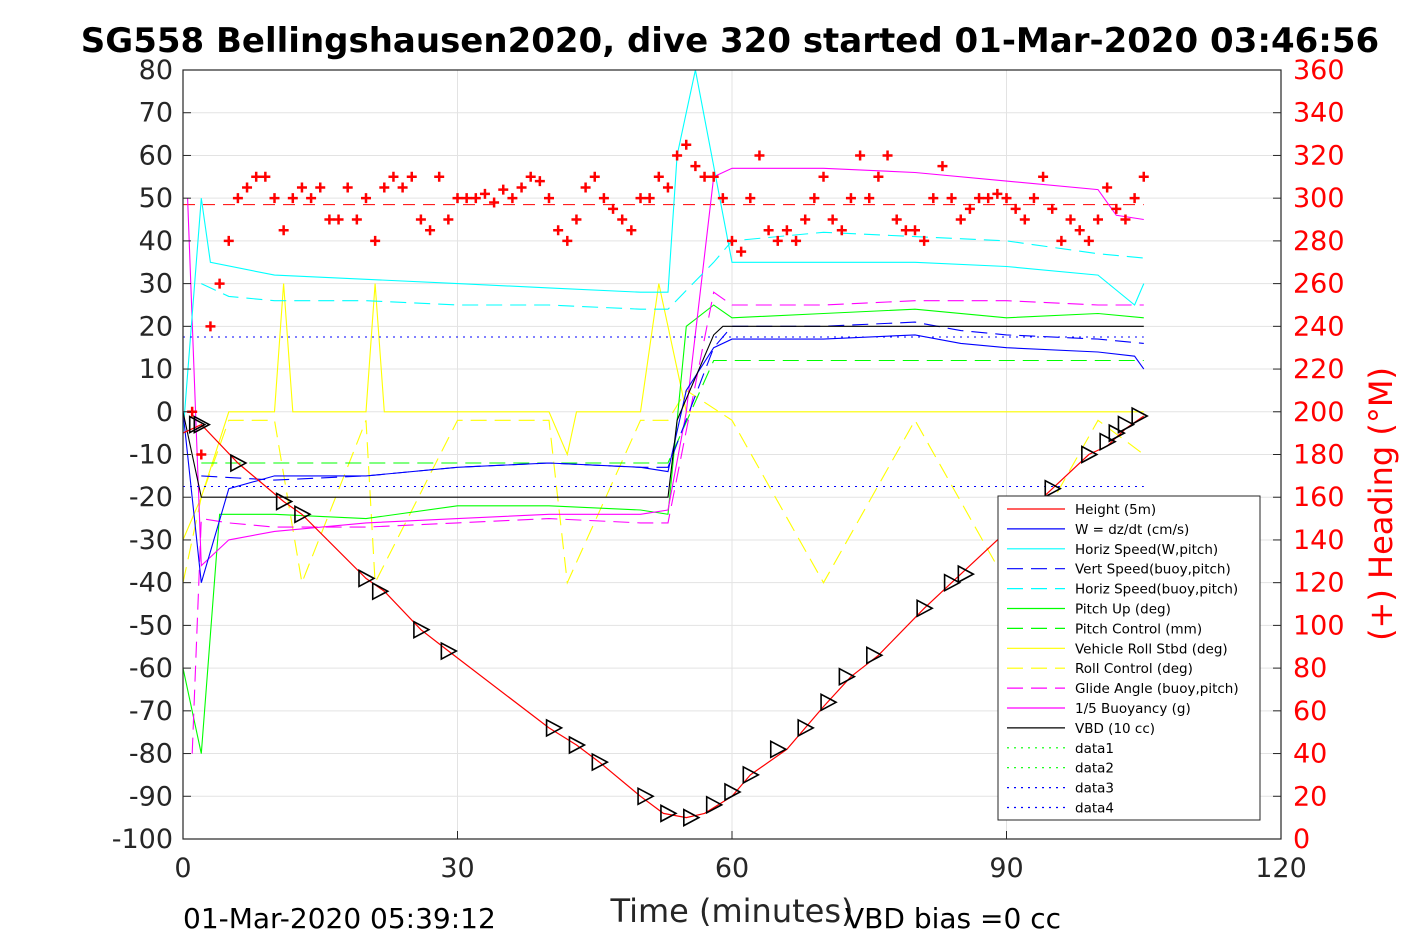 The image size is (1417, 945). Describe the element at coordinates (1151, 649) in the screenshot. I see `legend-entry: Vehicle Roll Stbd (deg)` at that location.